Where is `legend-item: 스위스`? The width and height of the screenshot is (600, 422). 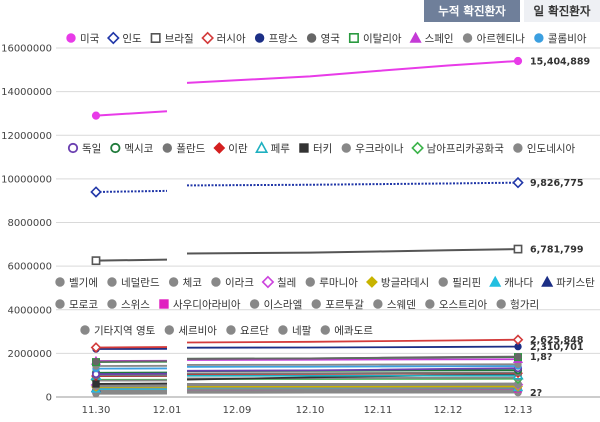
legend-item: 스위스 is located at coordinates (129, 304).